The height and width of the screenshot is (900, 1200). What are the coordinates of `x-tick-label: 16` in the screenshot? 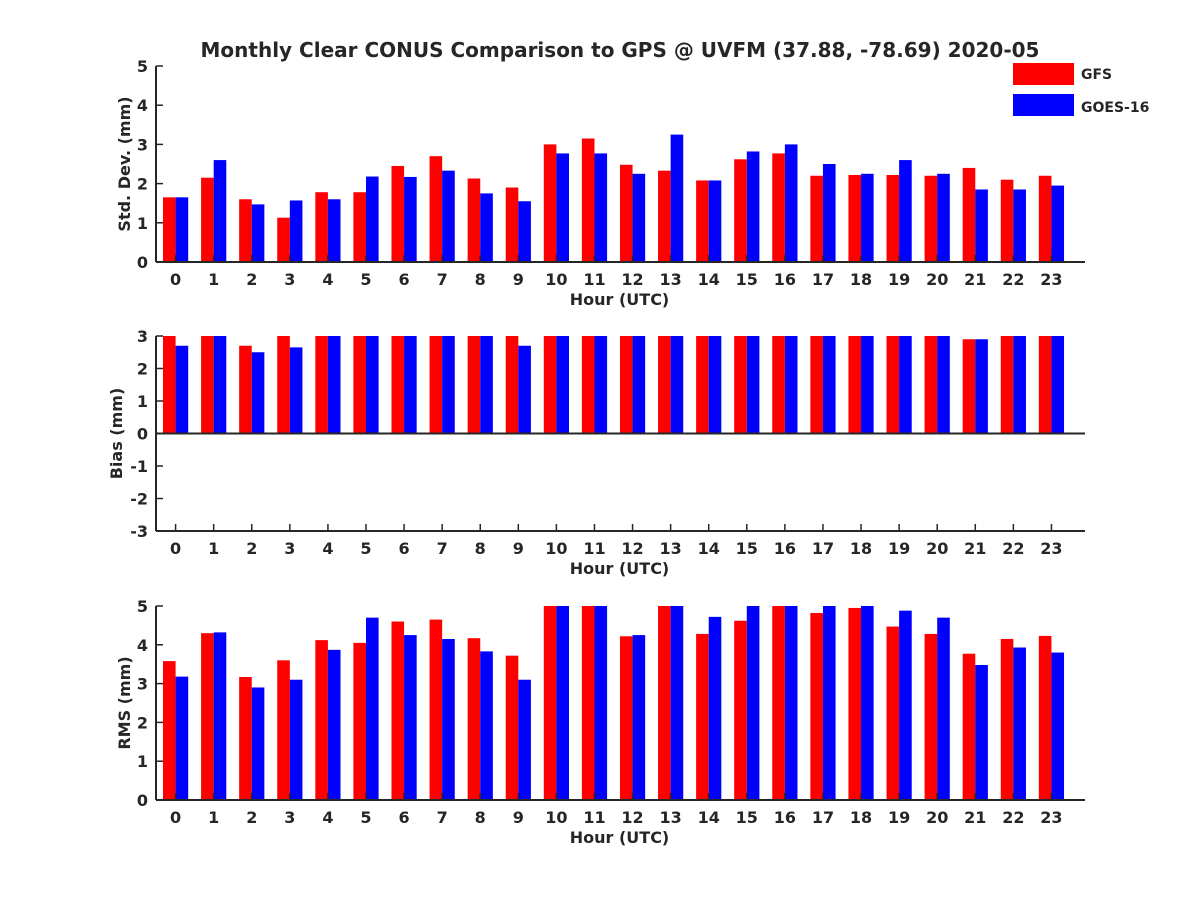 It's located at (785, 279).